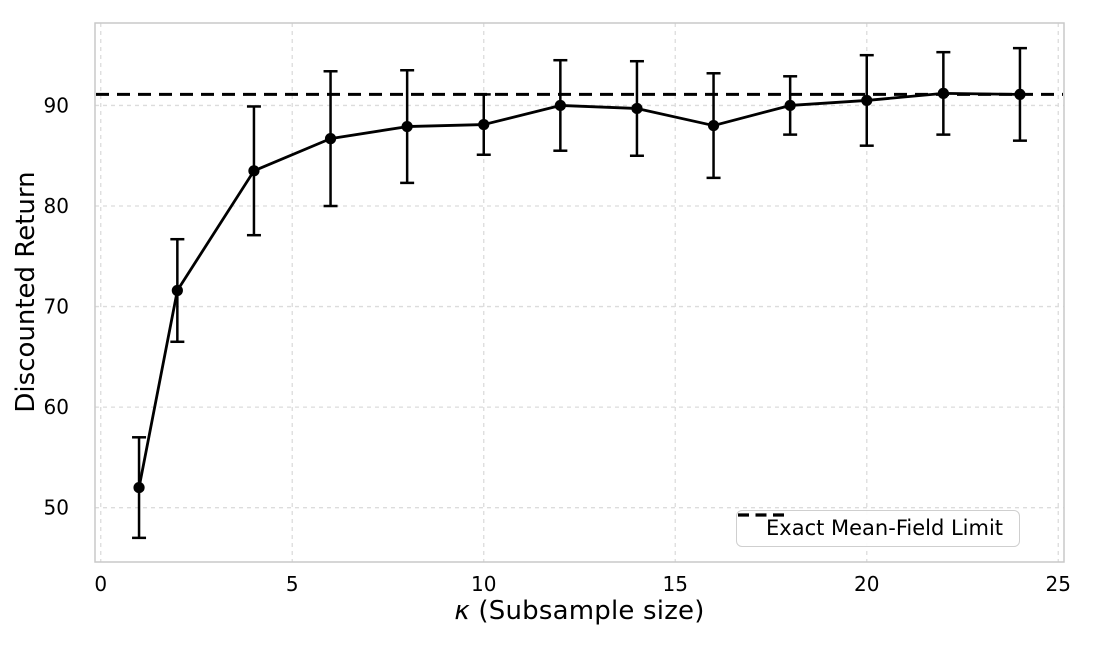  What do you see at coordinates (56, 206) in the screenshot?
I see `y-tick-label: 80` at bounding box center [56, 206].